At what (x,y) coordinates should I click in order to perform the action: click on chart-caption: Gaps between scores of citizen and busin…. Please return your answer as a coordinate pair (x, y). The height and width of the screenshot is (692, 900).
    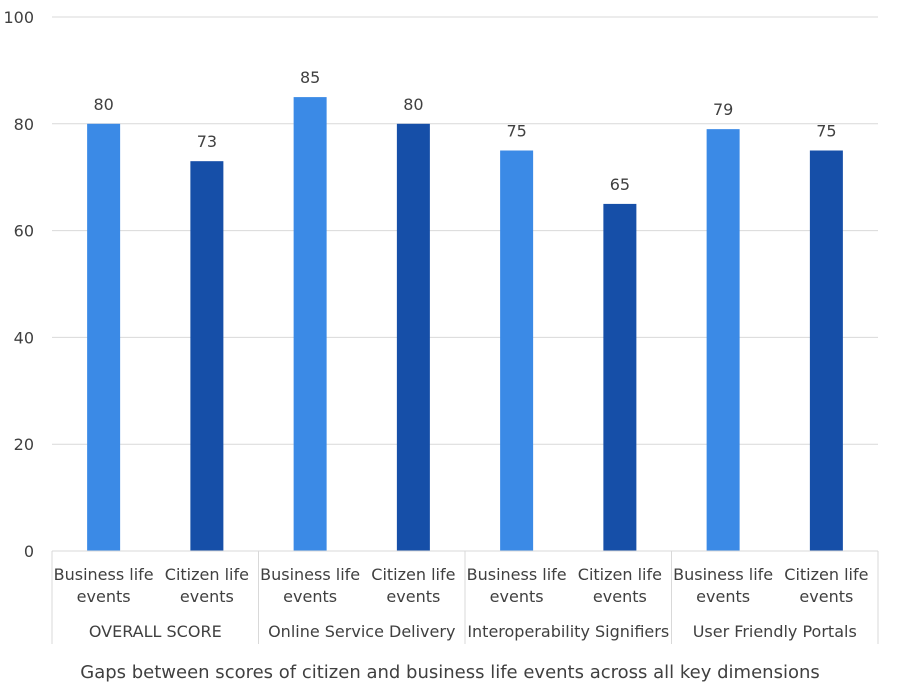
    Looking at the image, I should click on (450, 672).